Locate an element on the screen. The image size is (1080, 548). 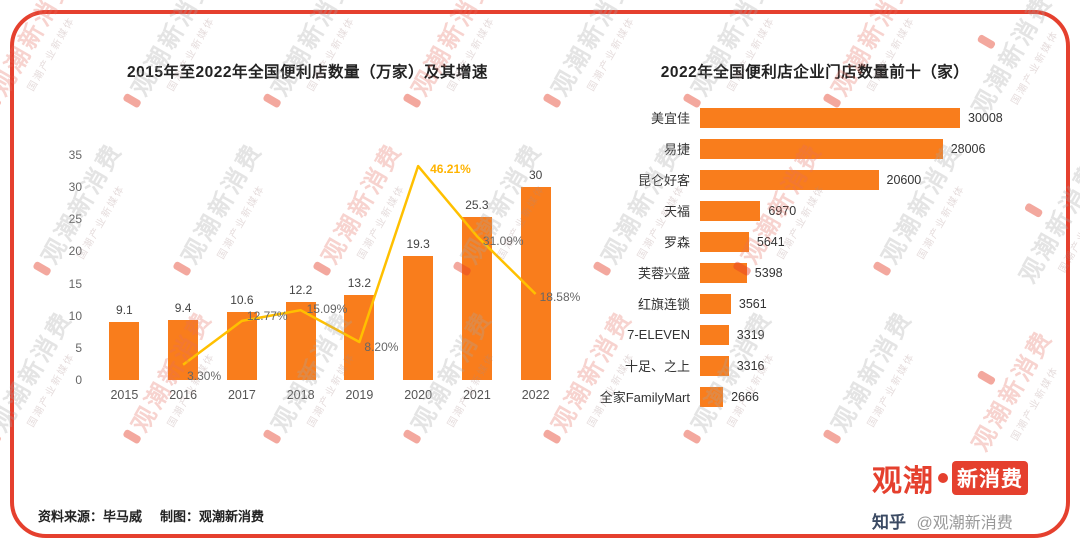
rank-row-全家FamilyMart: 全家FamilyMart 2666 is located at coordinates (815, 396).